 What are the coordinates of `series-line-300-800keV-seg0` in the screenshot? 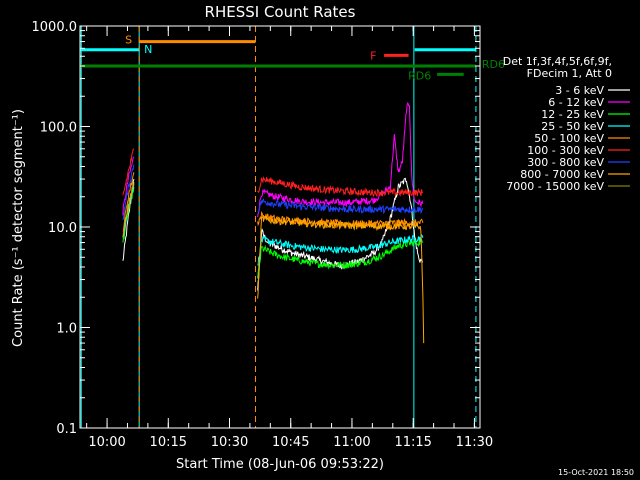 It's located at (128, 192).